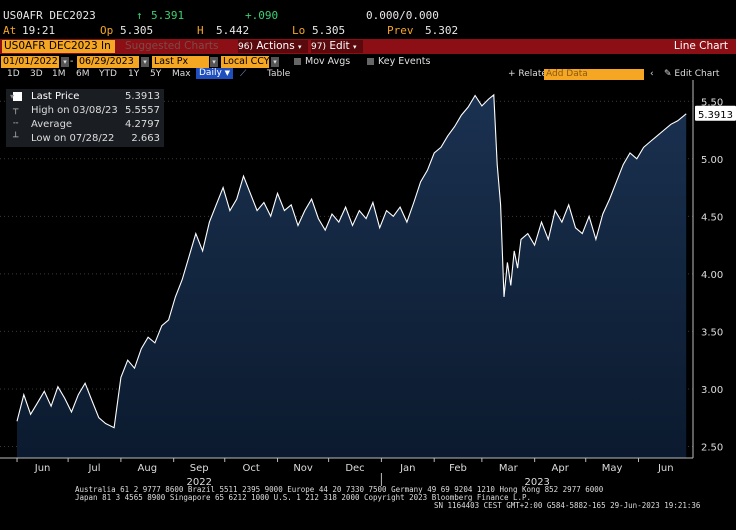 The image size is (736, 530). Describe the element at coordinates (512, 74) in the screenshot. I see `plus-icon: +` at that location.